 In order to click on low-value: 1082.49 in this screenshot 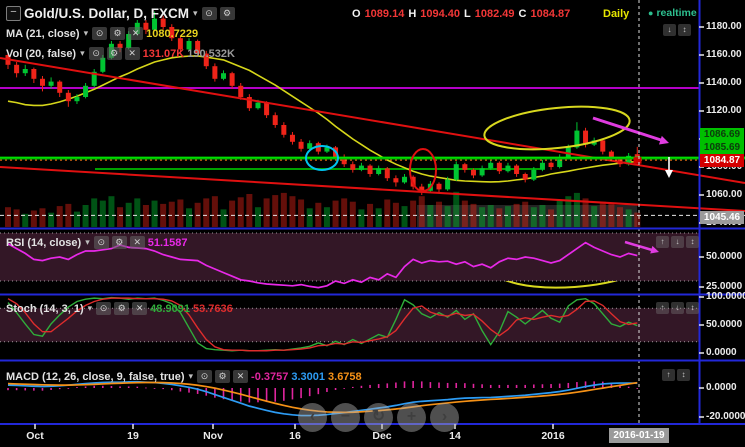, I will do `click(494, 14)`.